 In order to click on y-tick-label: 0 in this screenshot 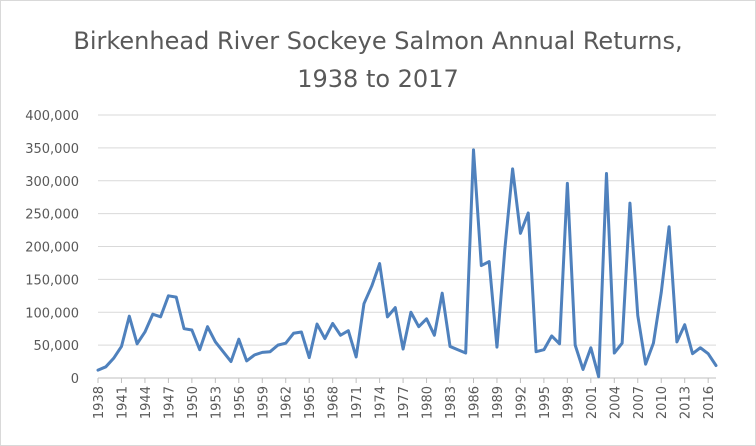, I will do `click(75, 379)`.